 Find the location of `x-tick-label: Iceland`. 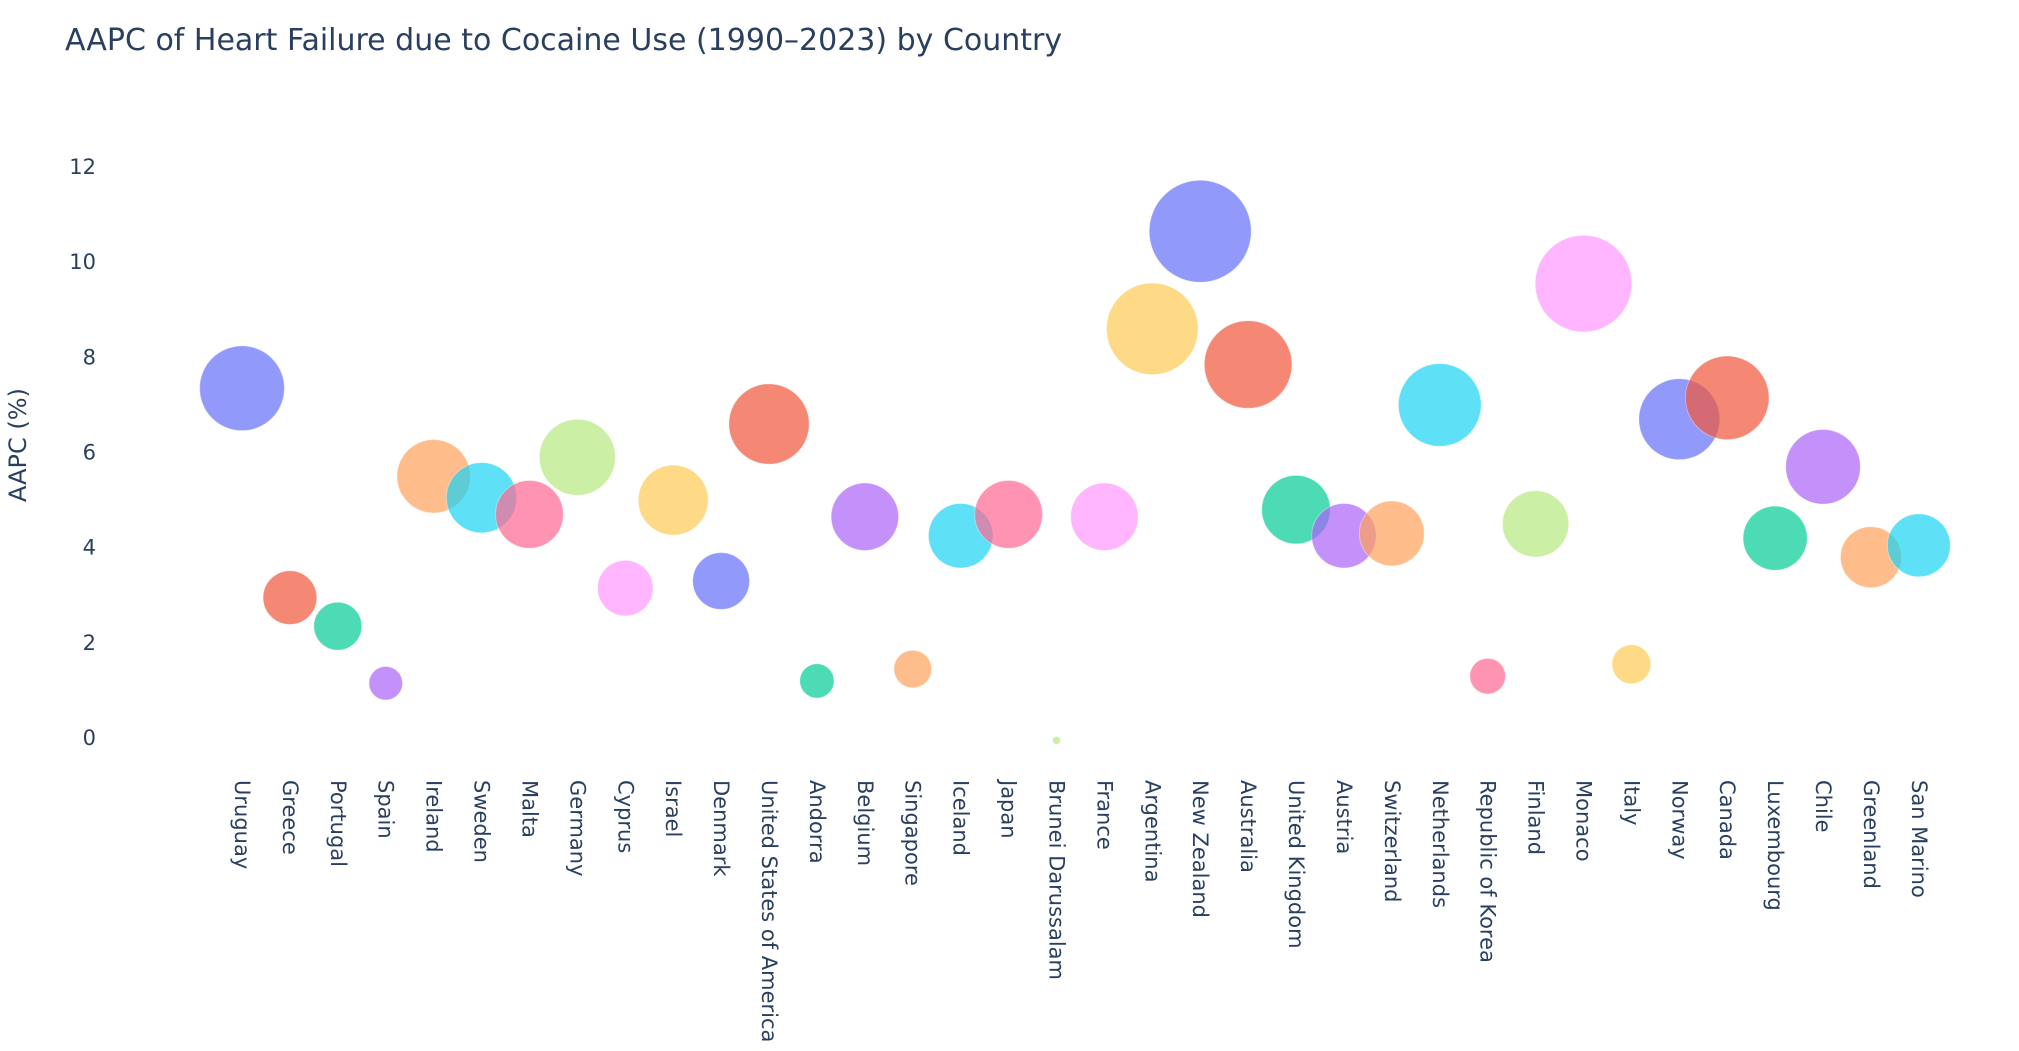

x-tick-label: Iceland is located at coordinates (961, 818).